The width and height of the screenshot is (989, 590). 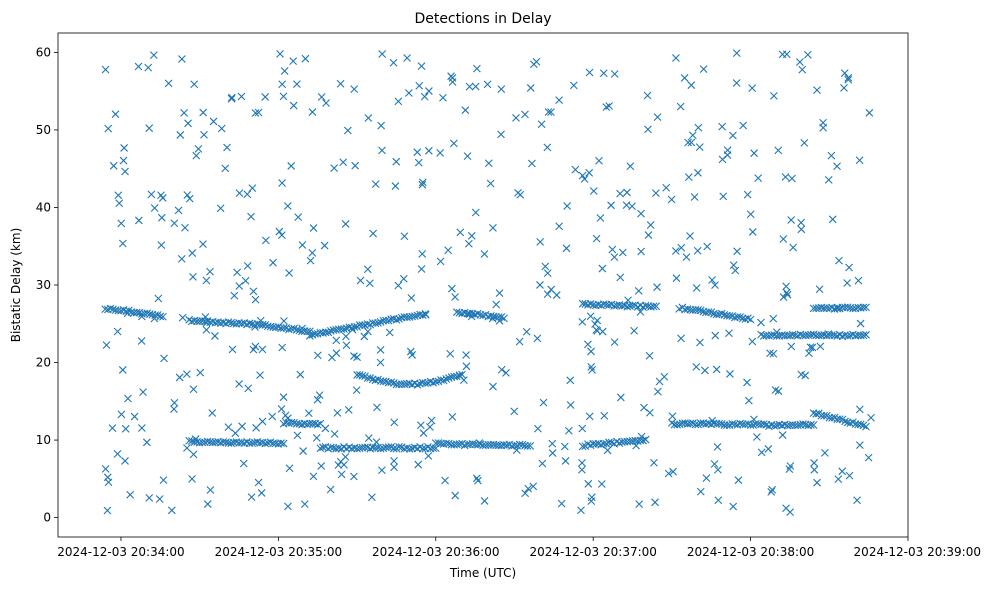 I want to click on x-tick-label: 2024-12-03 20:39:00, so click(x=917, y=552).